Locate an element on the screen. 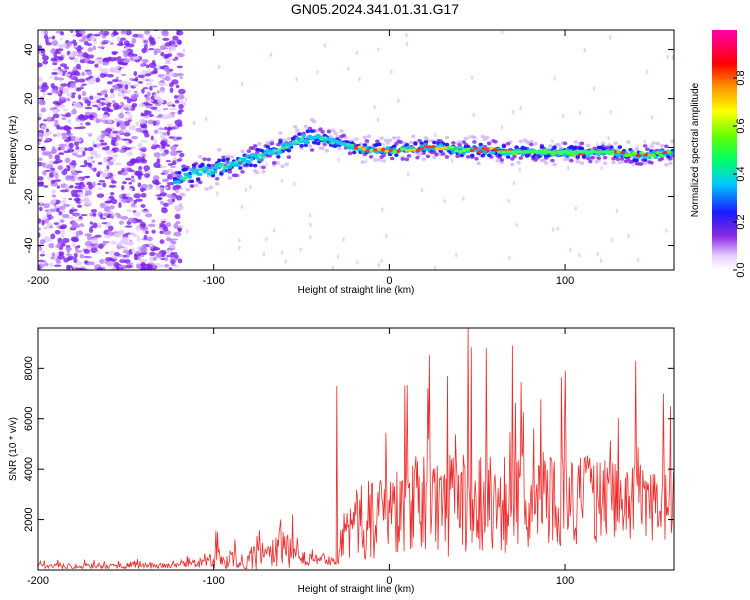 The height and width of the screenshot is (600, 750). x-tick-label-1: 100 is located at coordinates (565, 281).